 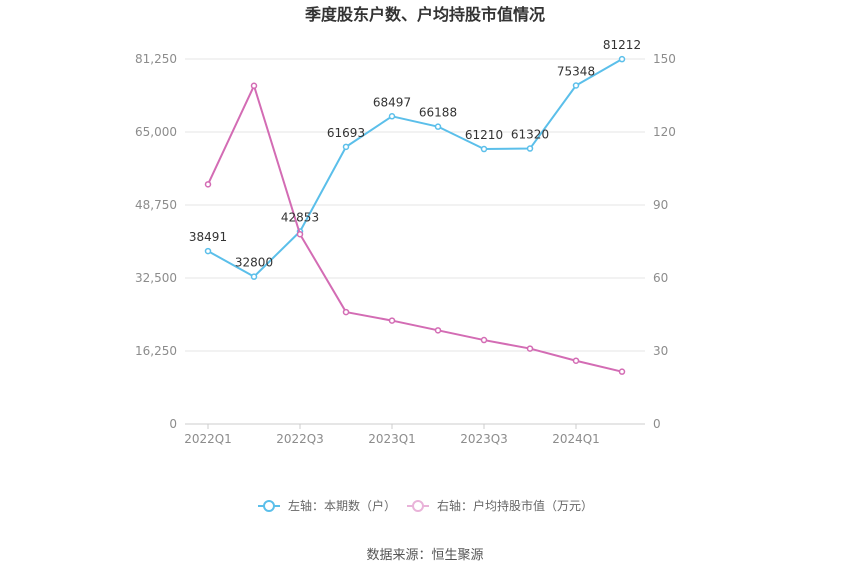 What do you see at coordinates (156, 59) in the screenshot?
I see `left-axis-tick-label: 81,250` at bounding box center [156, 59].